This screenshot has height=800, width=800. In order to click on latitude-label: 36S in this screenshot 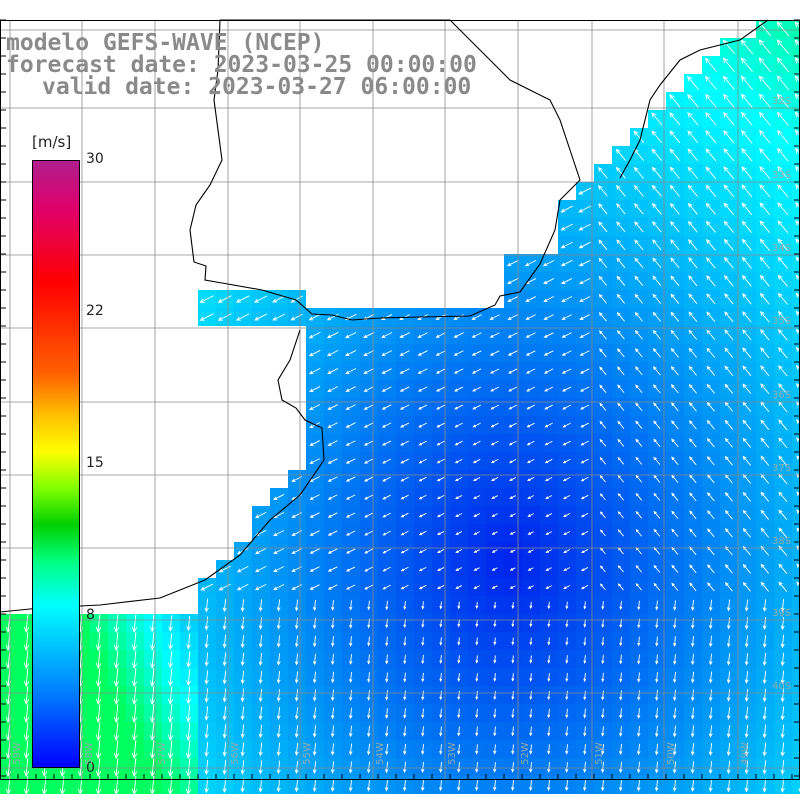, I will do `click(782, 395)`.